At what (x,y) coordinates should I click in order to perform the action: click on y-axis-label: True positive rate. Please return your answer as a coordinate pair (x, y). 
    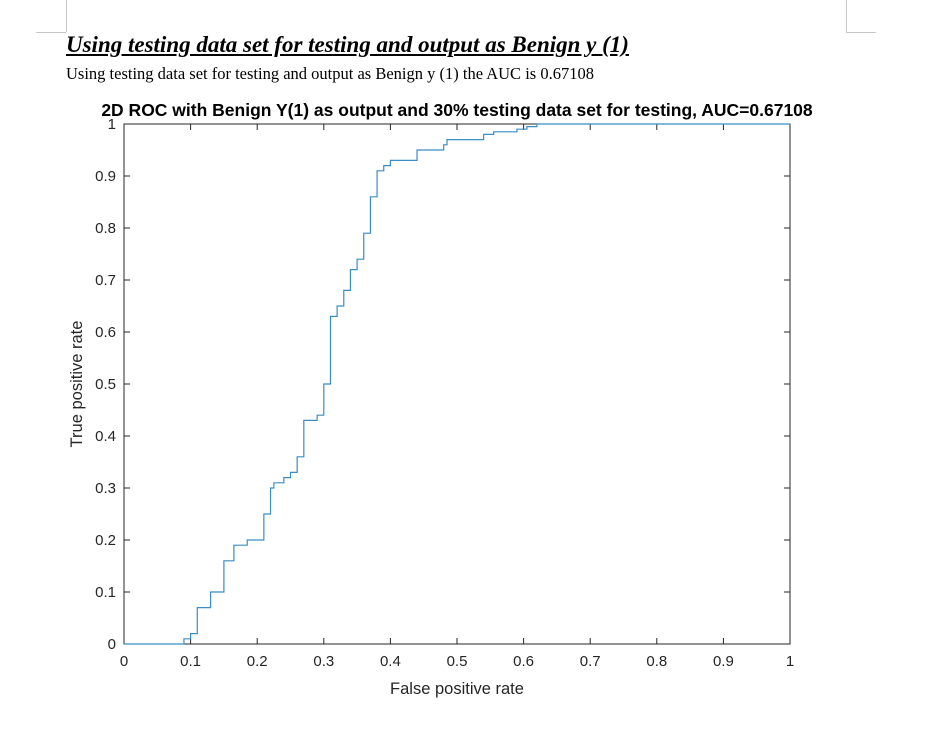
    Looking at the image, I should click on (77, 384).